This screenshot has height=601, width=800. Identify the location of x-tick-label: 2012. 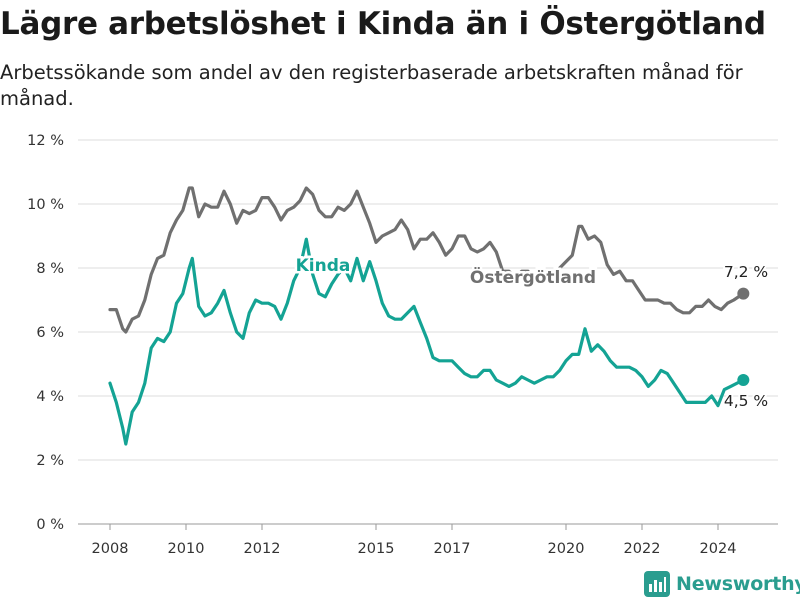
(262, 549).